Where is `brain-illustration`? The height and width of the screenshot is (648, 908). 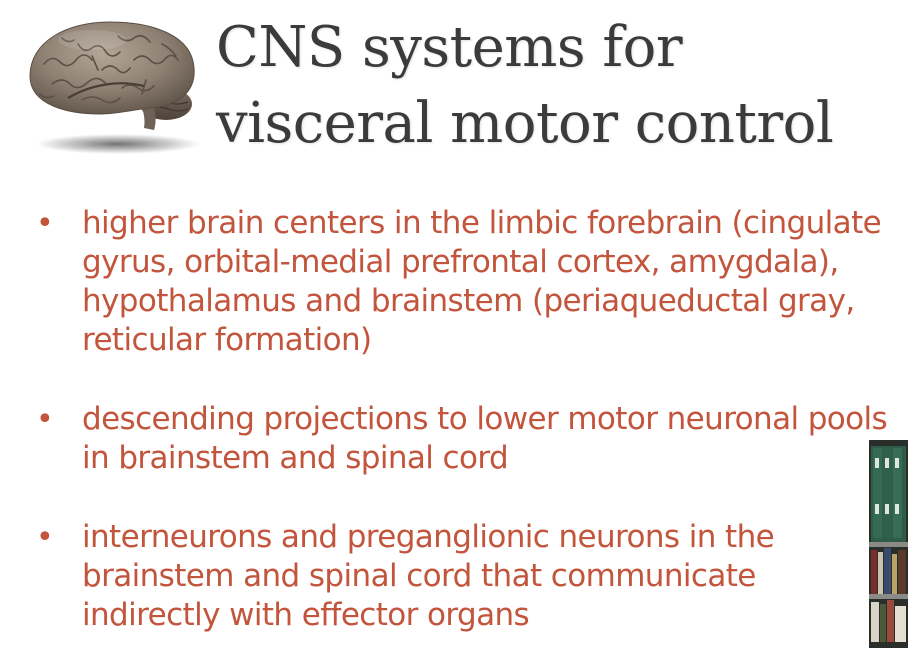 brain-illustration is located at coordinates (114, 87).